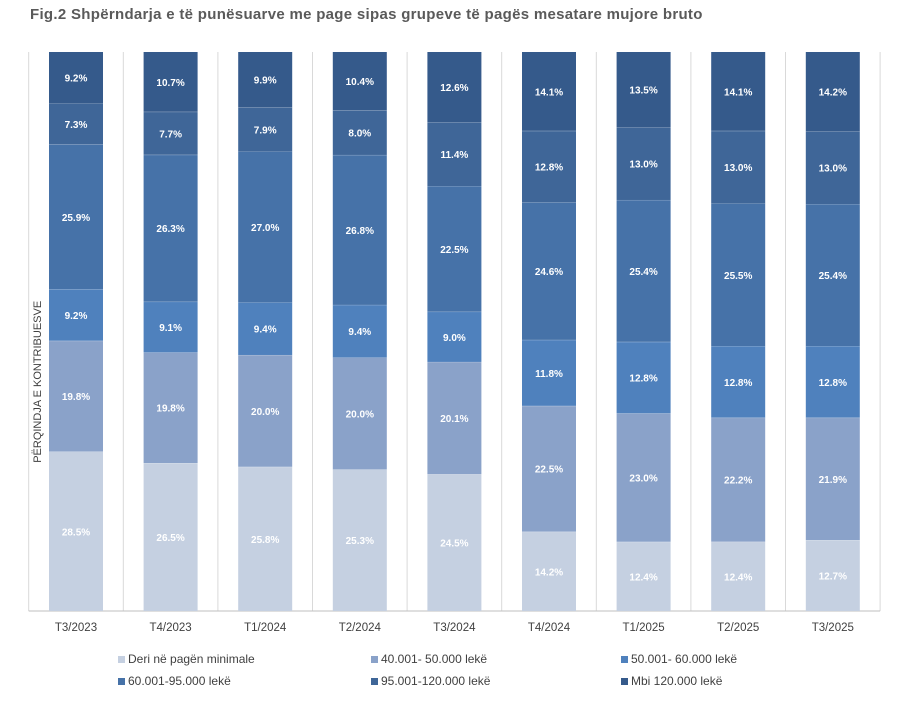  What do you see at coordinates (76, 316) in the screenshot?
I see `data-label: 9.2%` at bounding box center [76, 316].